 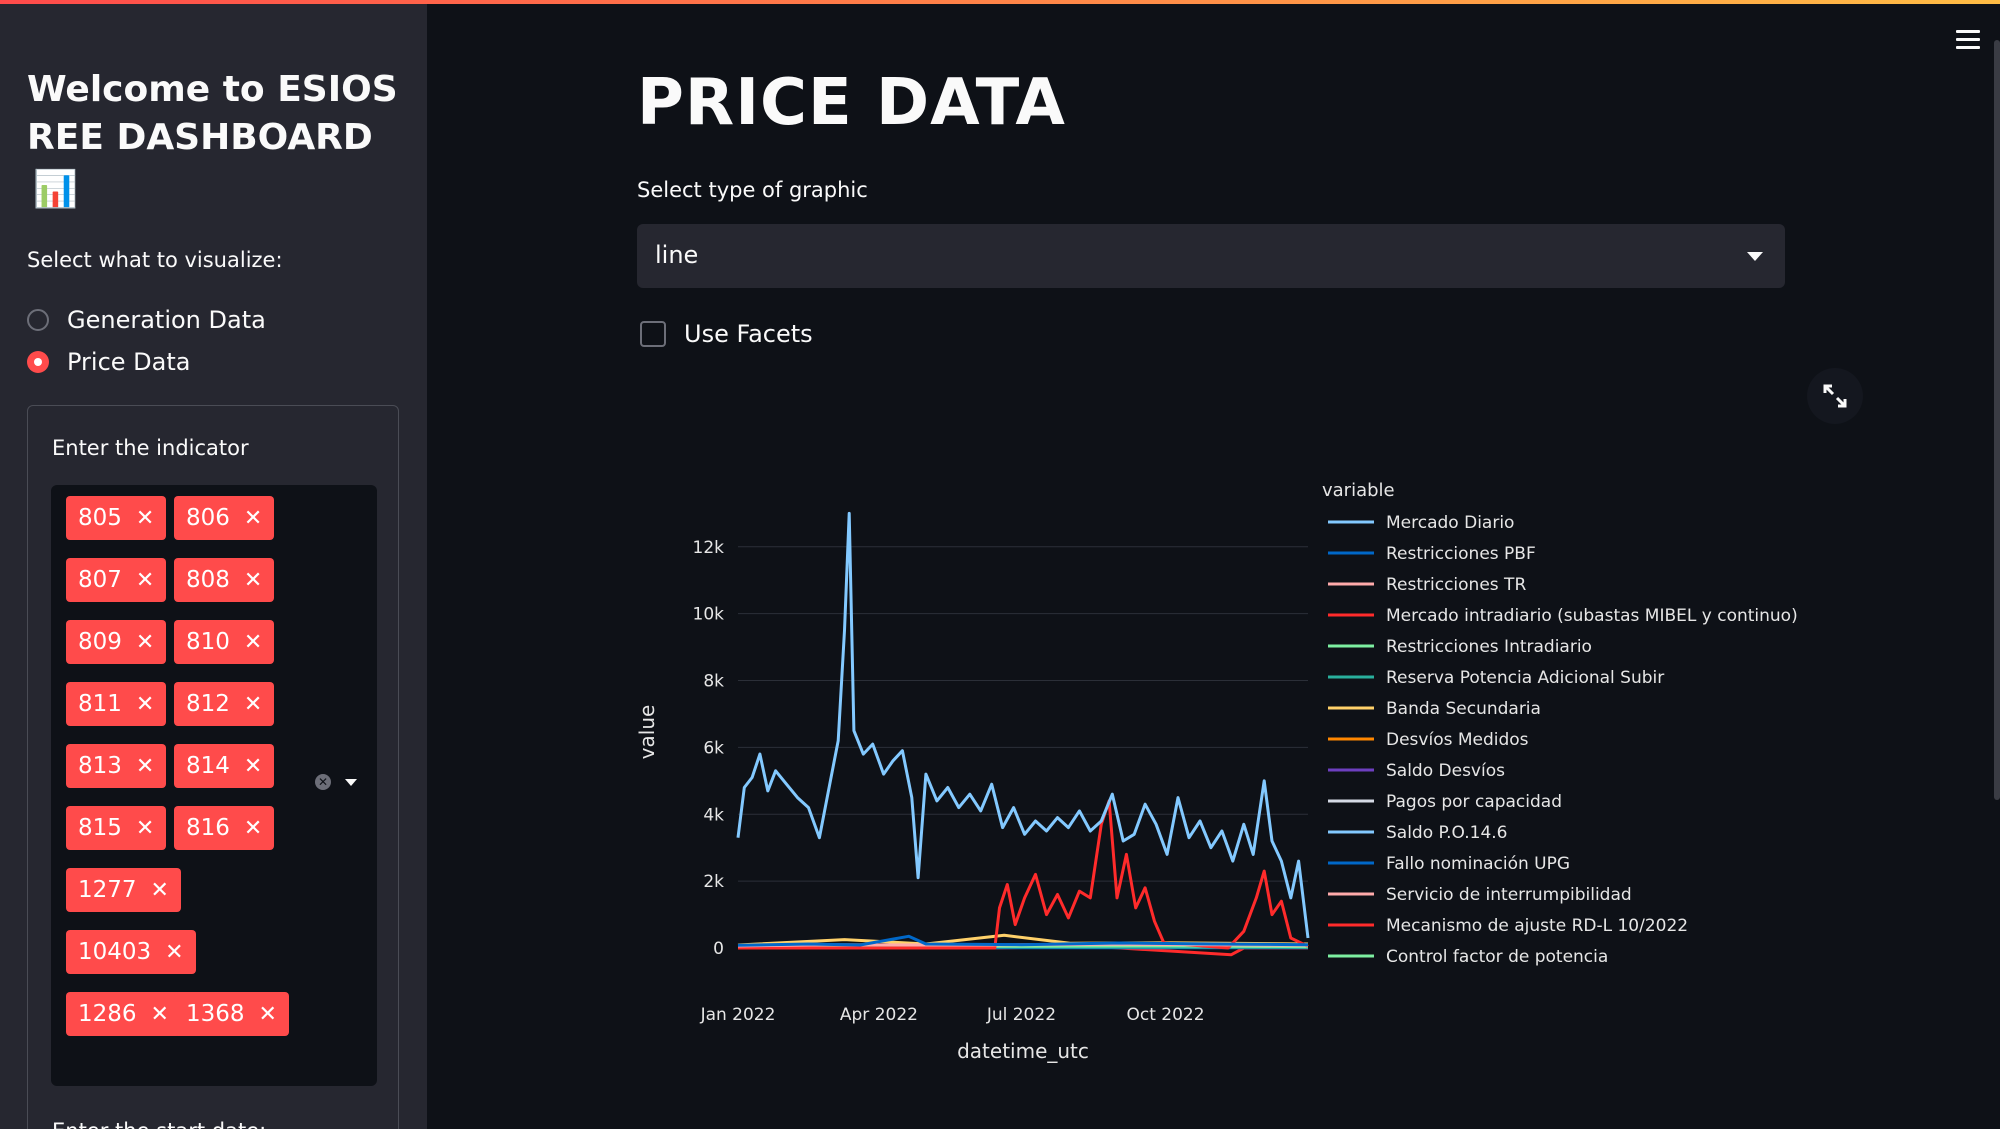 What do you see at coordinates (1968, 40) in the screenshot?
I see `hamburger-menu-icon` at bounding box center [1968, 40].